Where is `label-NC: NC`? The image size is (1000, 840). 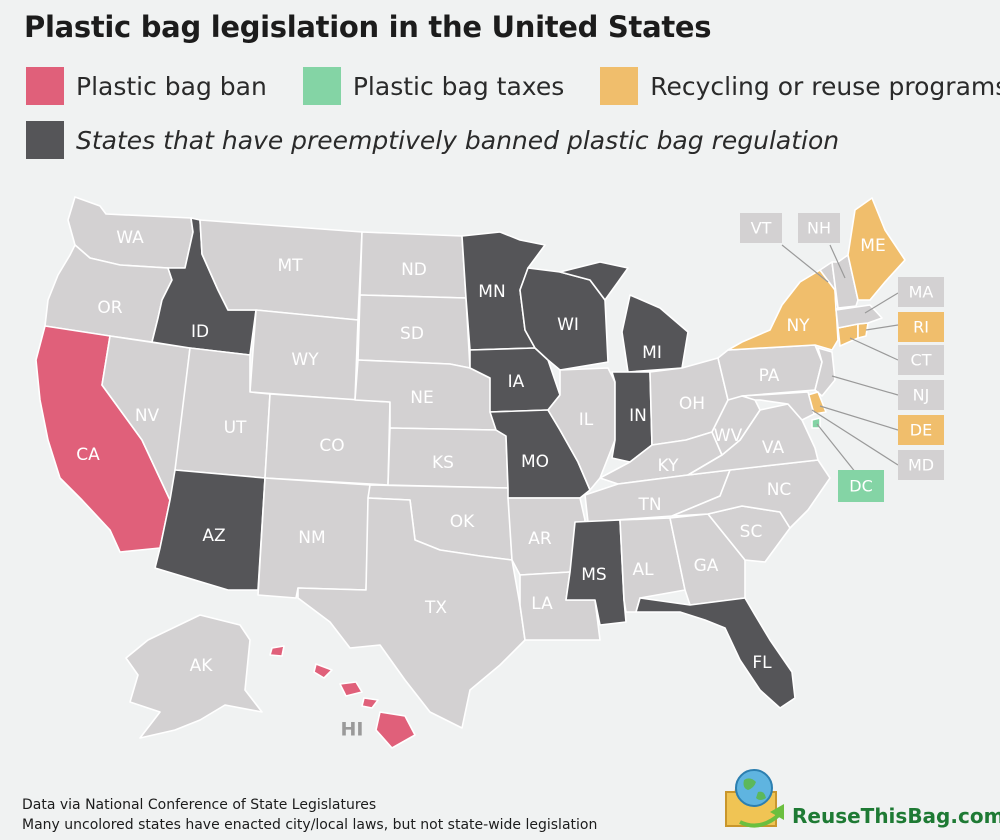
label-NC: NC is located at coordinates (779, 490).